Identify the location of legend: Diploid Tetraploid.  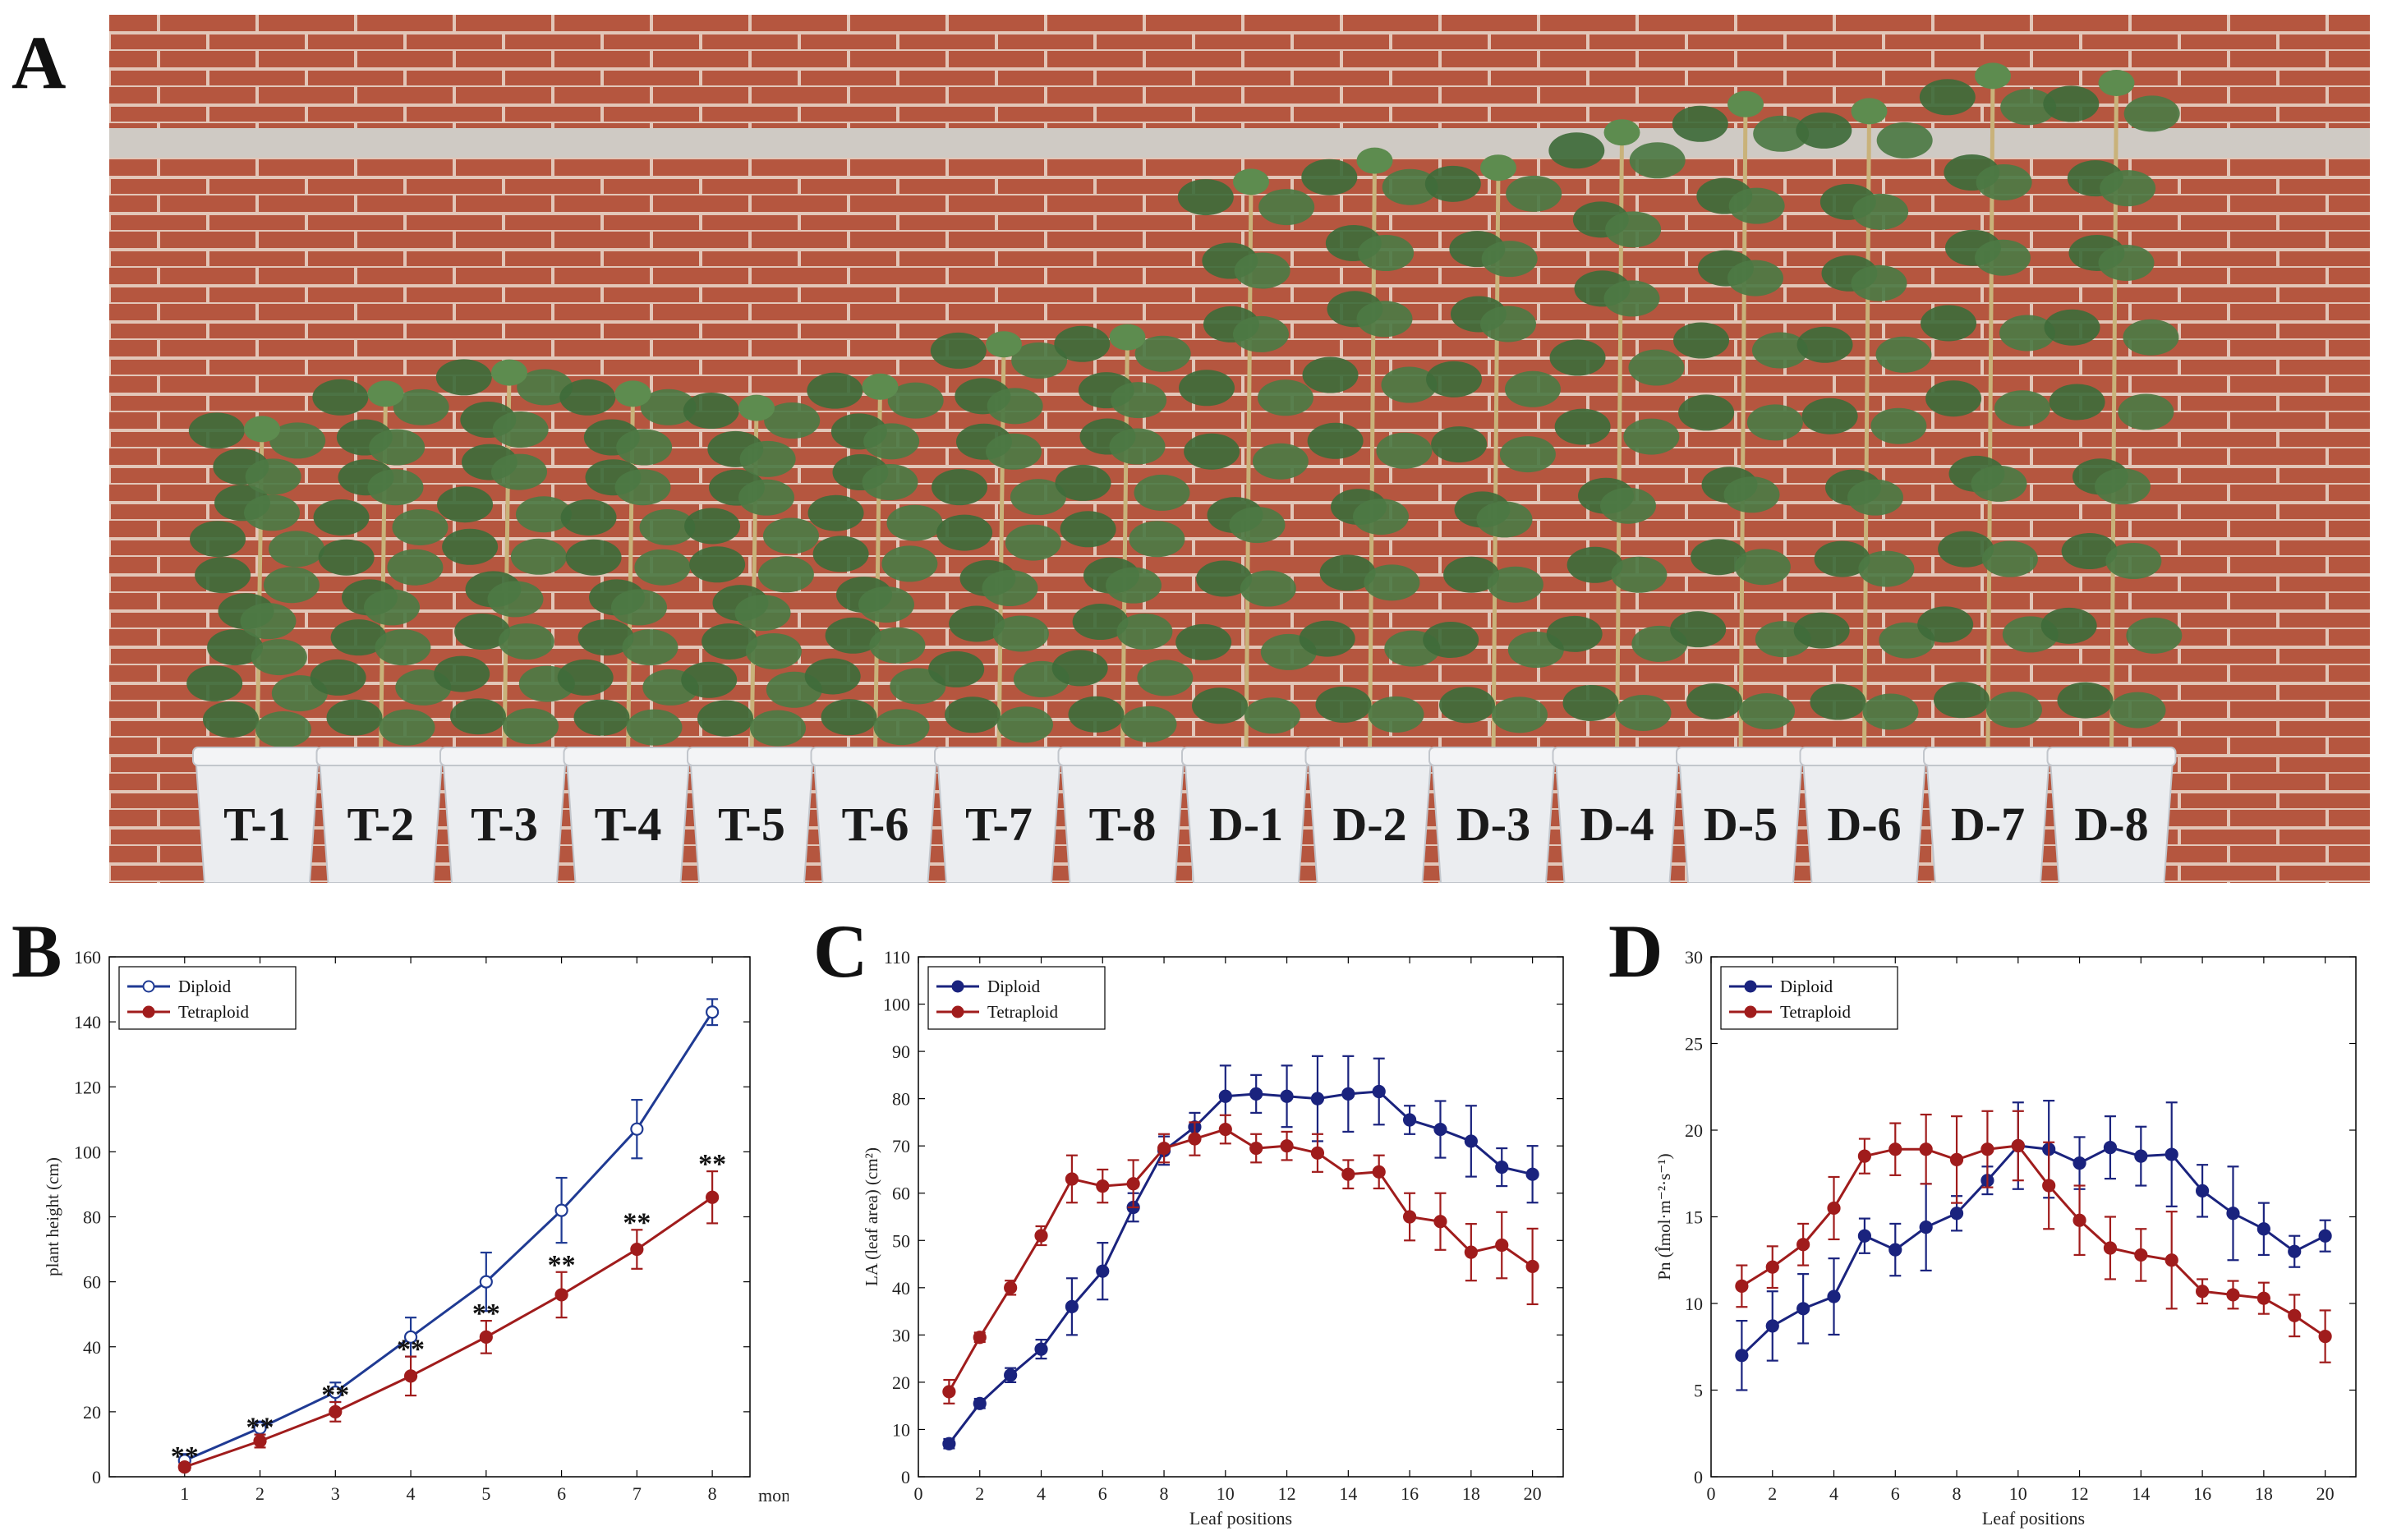
(207, 998).